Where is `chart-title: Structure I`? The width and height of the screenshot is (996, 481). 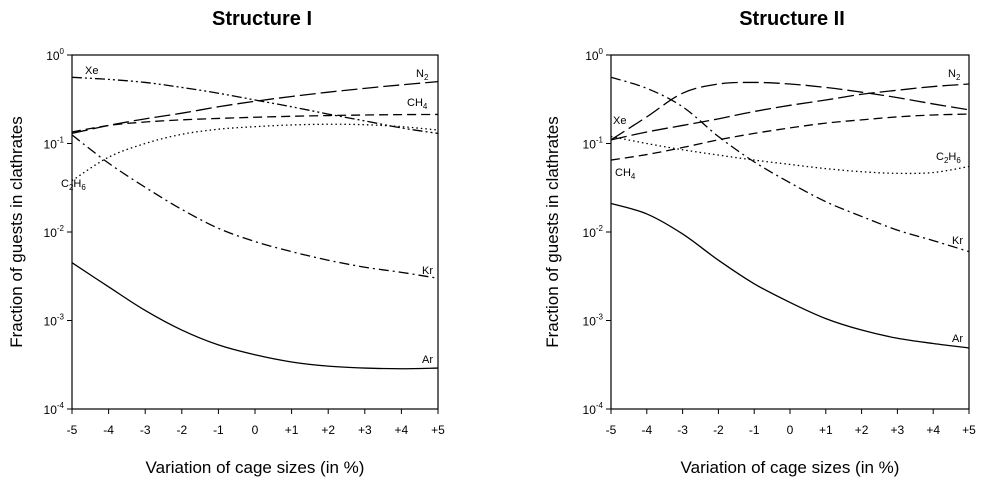 chart-title: Structure I is located at coordinates (262, 19).